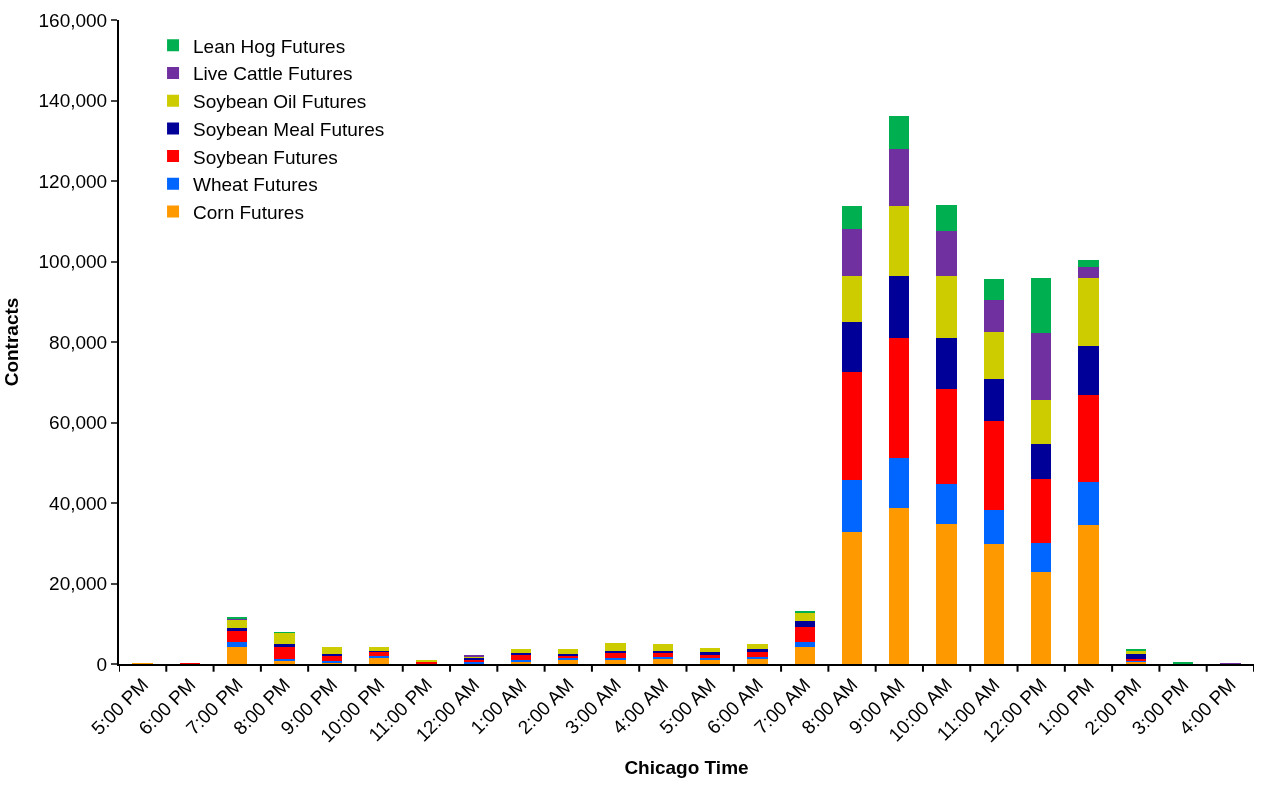  What do you see at coordinates (73, 101) in the screenshot?
I see `y-tick-label: 140,000` at bounding box center [73, 101].